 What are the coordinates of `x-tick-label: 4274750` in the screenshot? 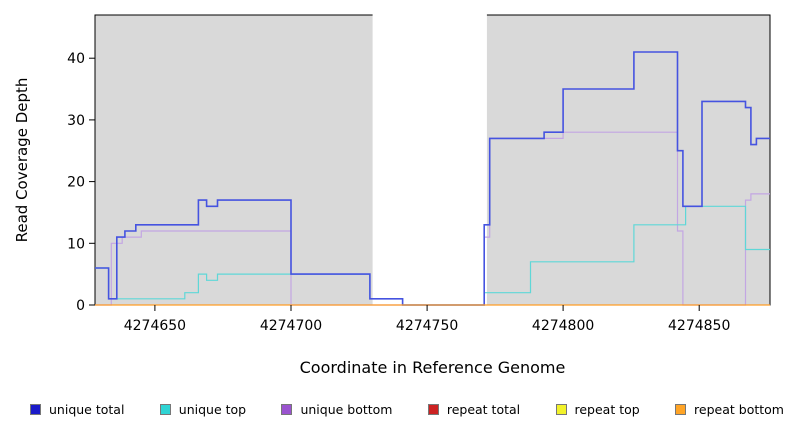 It's located at (427, 326).